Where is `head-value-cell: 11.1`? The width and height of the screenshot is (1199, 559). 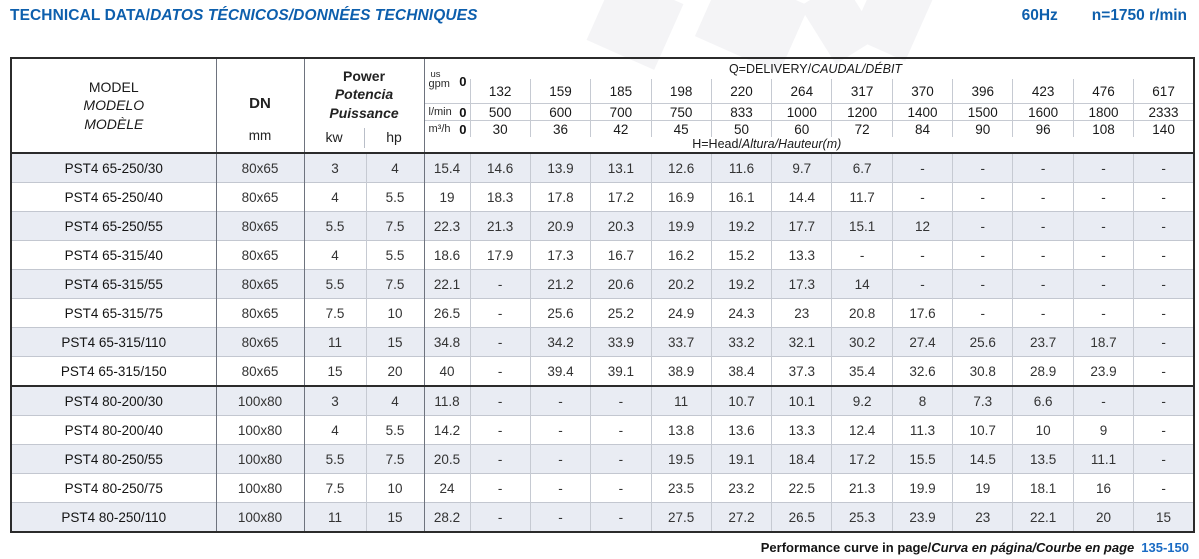
head-value-cell: 11.1 is located at coordinates (1103, 459).